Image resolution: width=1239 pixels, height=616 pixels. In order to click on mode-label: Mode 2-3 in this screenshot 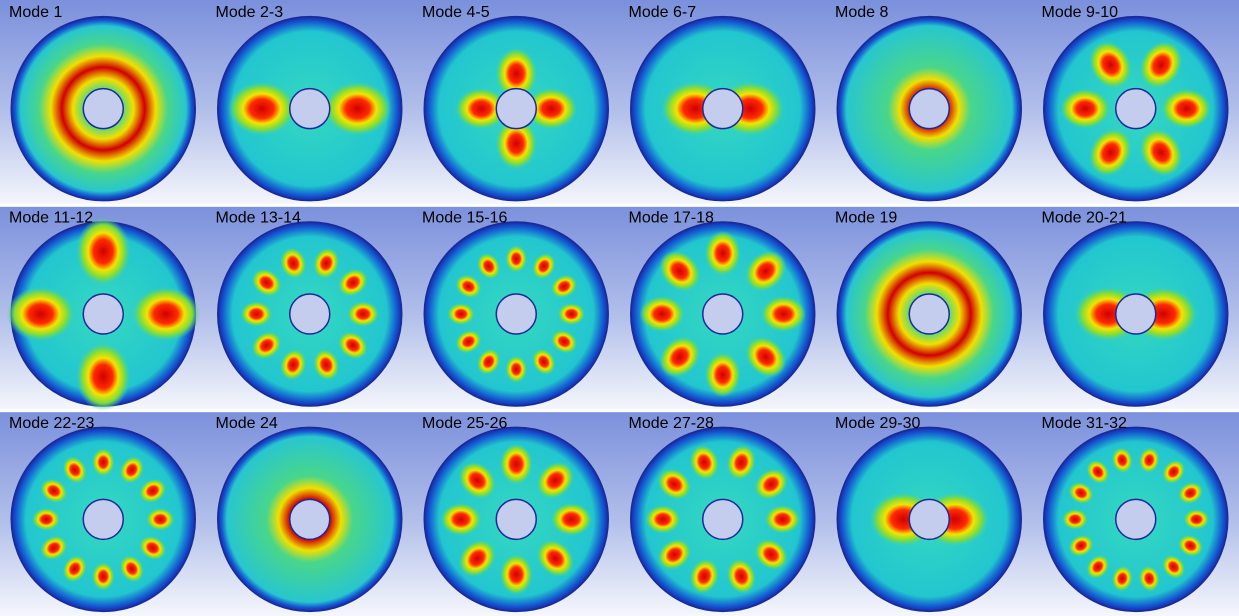, I will do `click(250, 12)`.